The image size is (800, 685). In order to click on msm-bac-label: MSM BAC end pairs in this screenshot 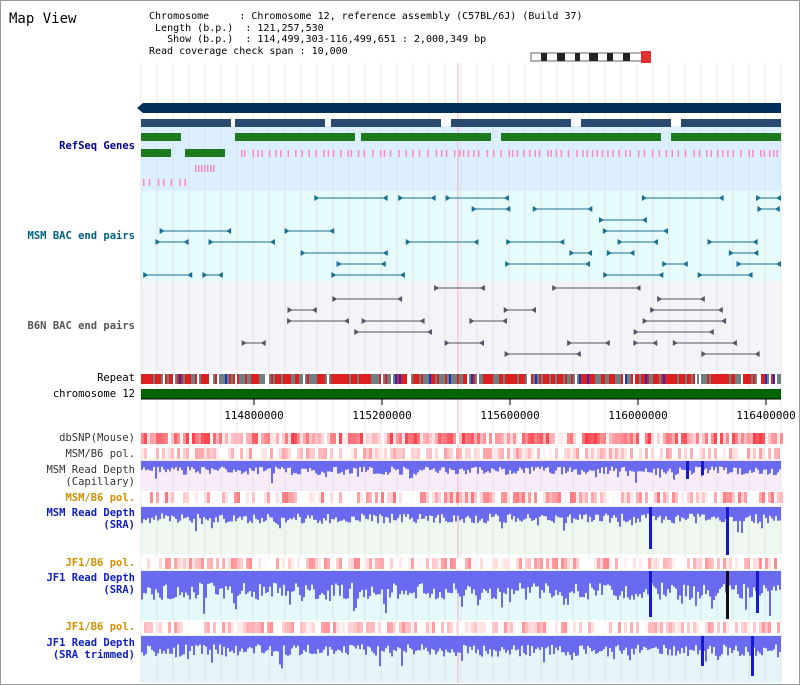, I will do `click(81, 236)`.